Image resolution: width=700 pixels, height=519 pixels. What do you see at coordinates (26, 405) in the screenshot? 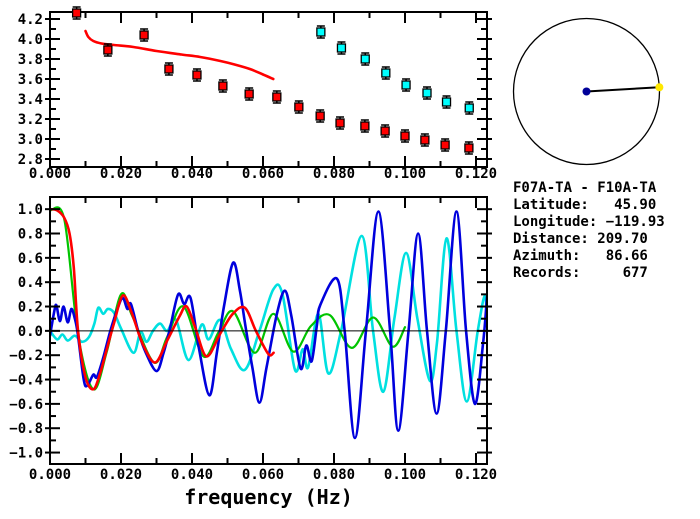
I see `y-tick-label: −0.6` at bounding box center [26, 405].